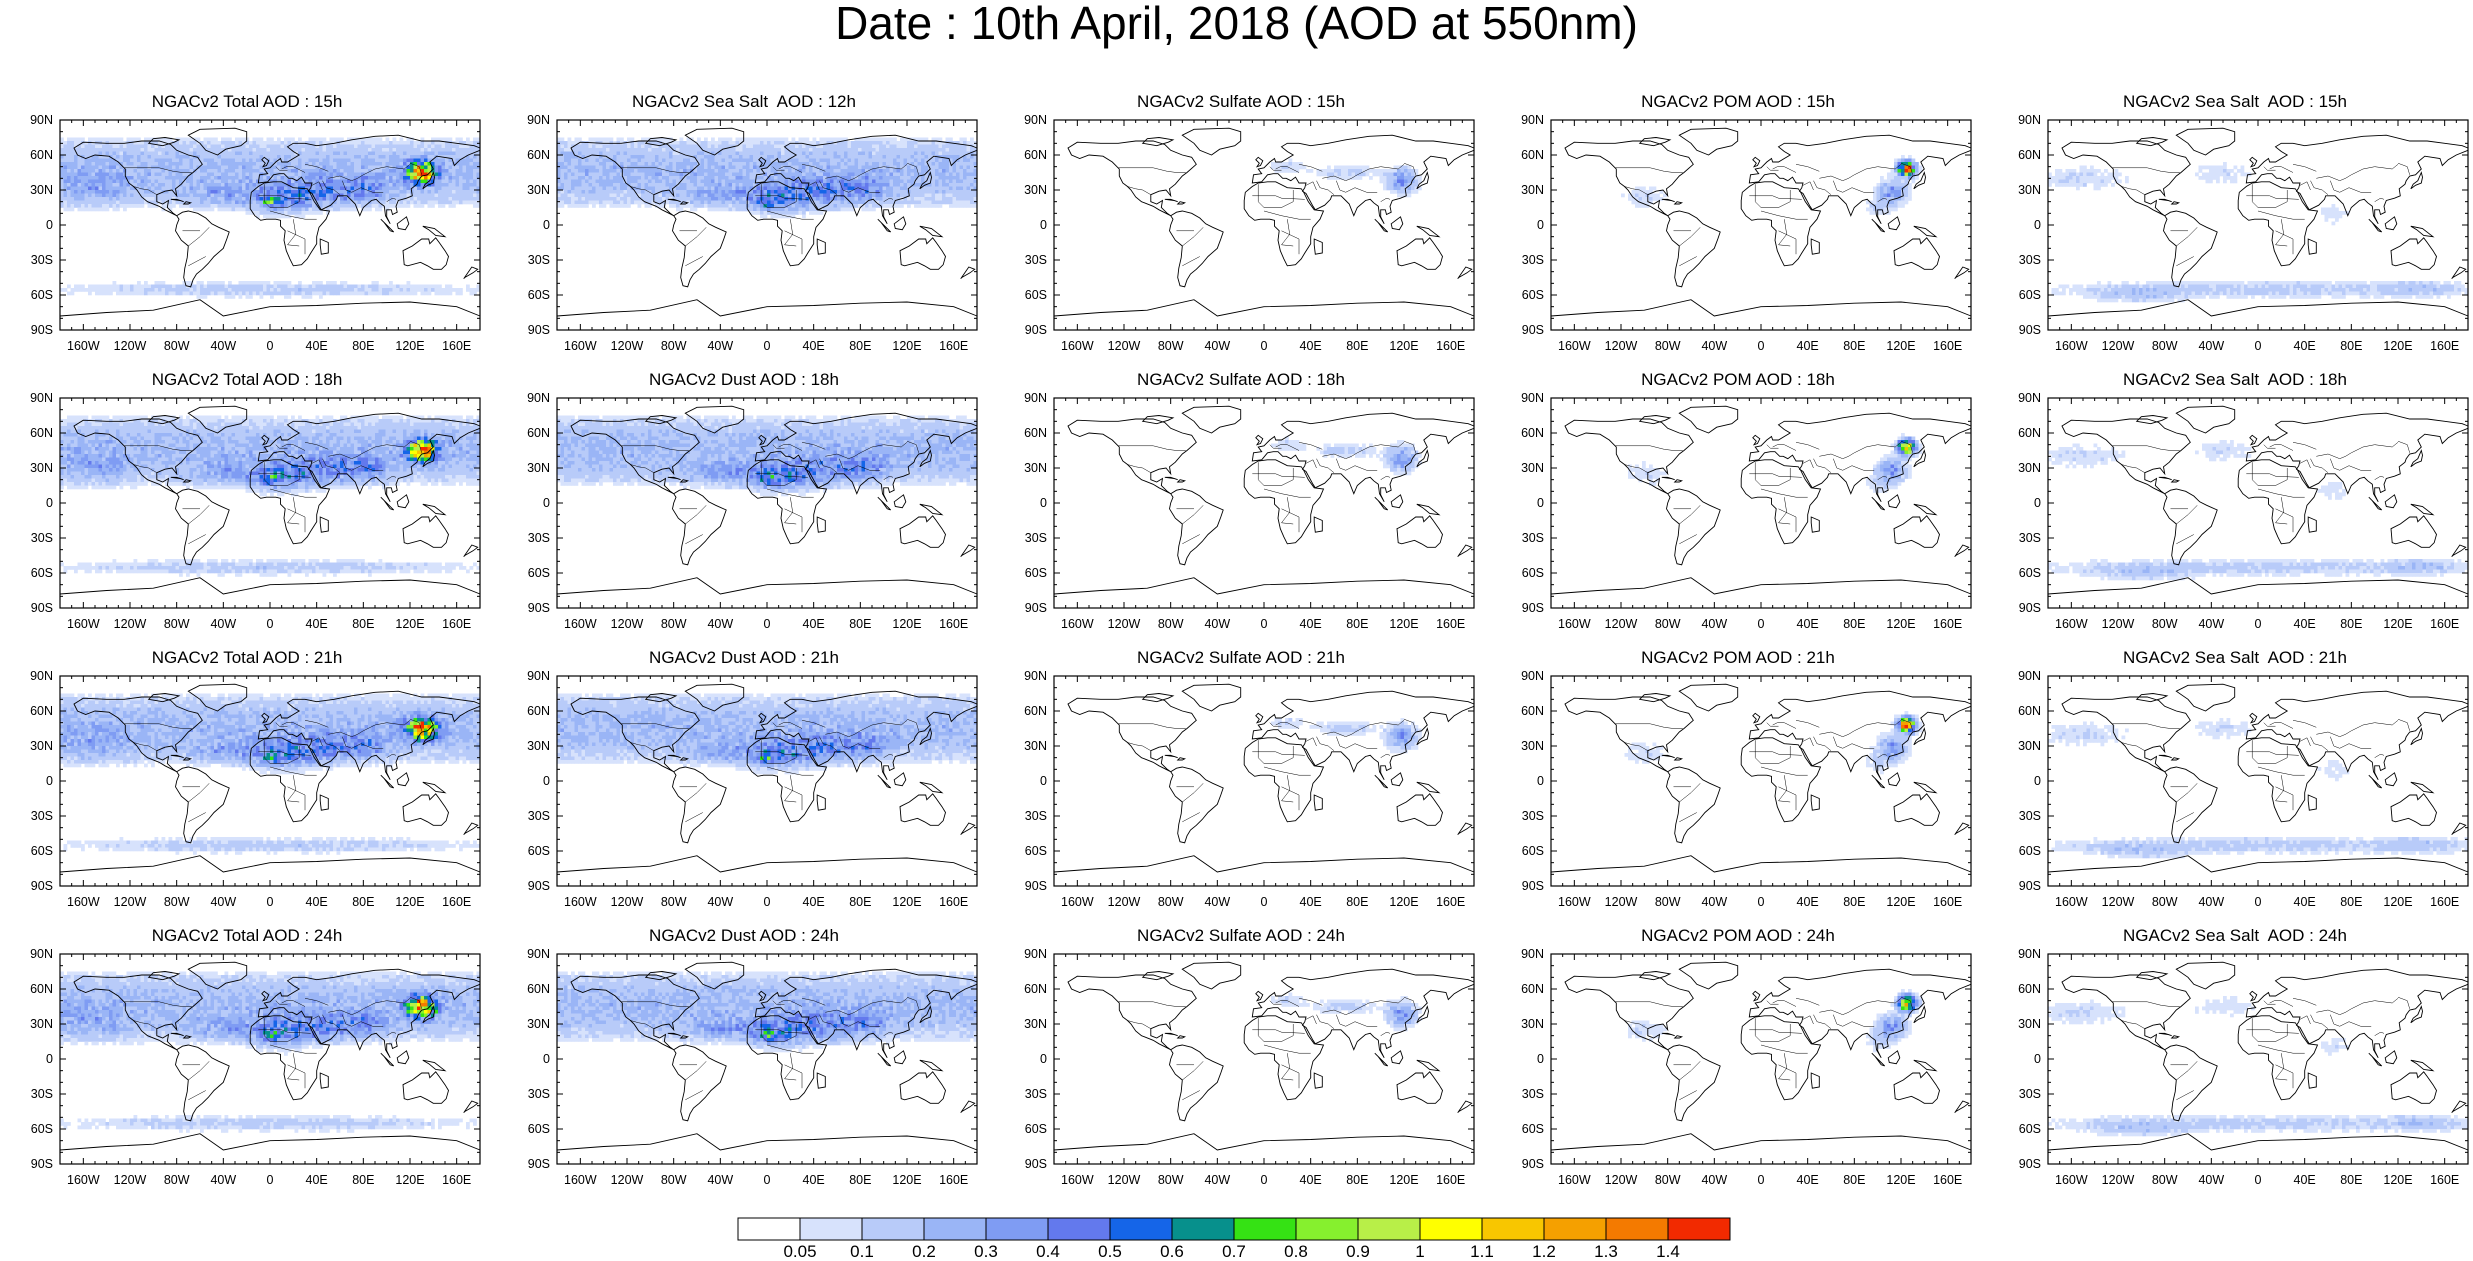 This screenshot has width=2473, height=1261. I want to click on panel-title: NGACv2 Sea Salt AOD : 15h, so click(2235, 102).